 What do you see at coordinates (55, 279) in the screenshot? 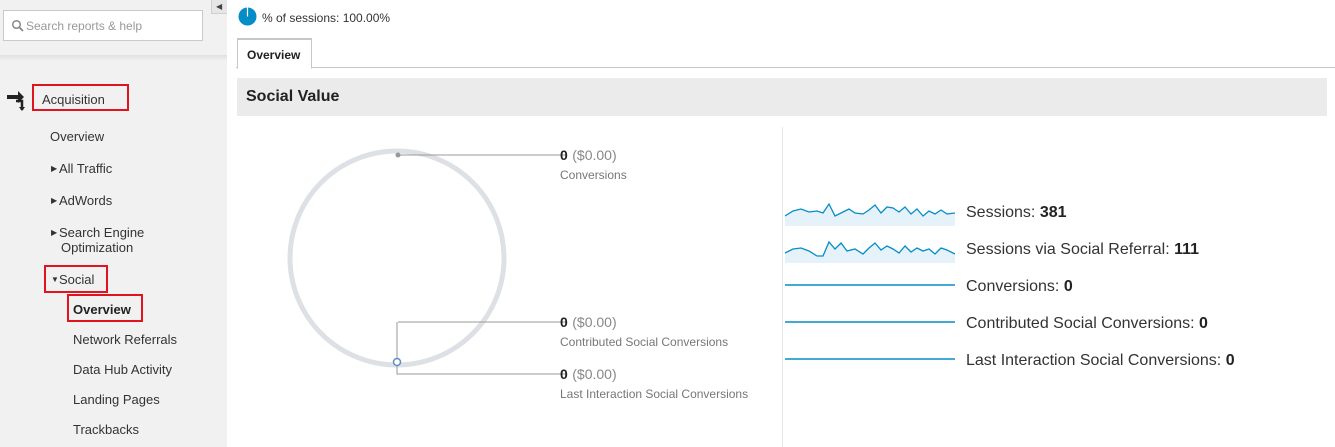
I see `caret-down-icon: ▼` at bounding box center [55, 279].